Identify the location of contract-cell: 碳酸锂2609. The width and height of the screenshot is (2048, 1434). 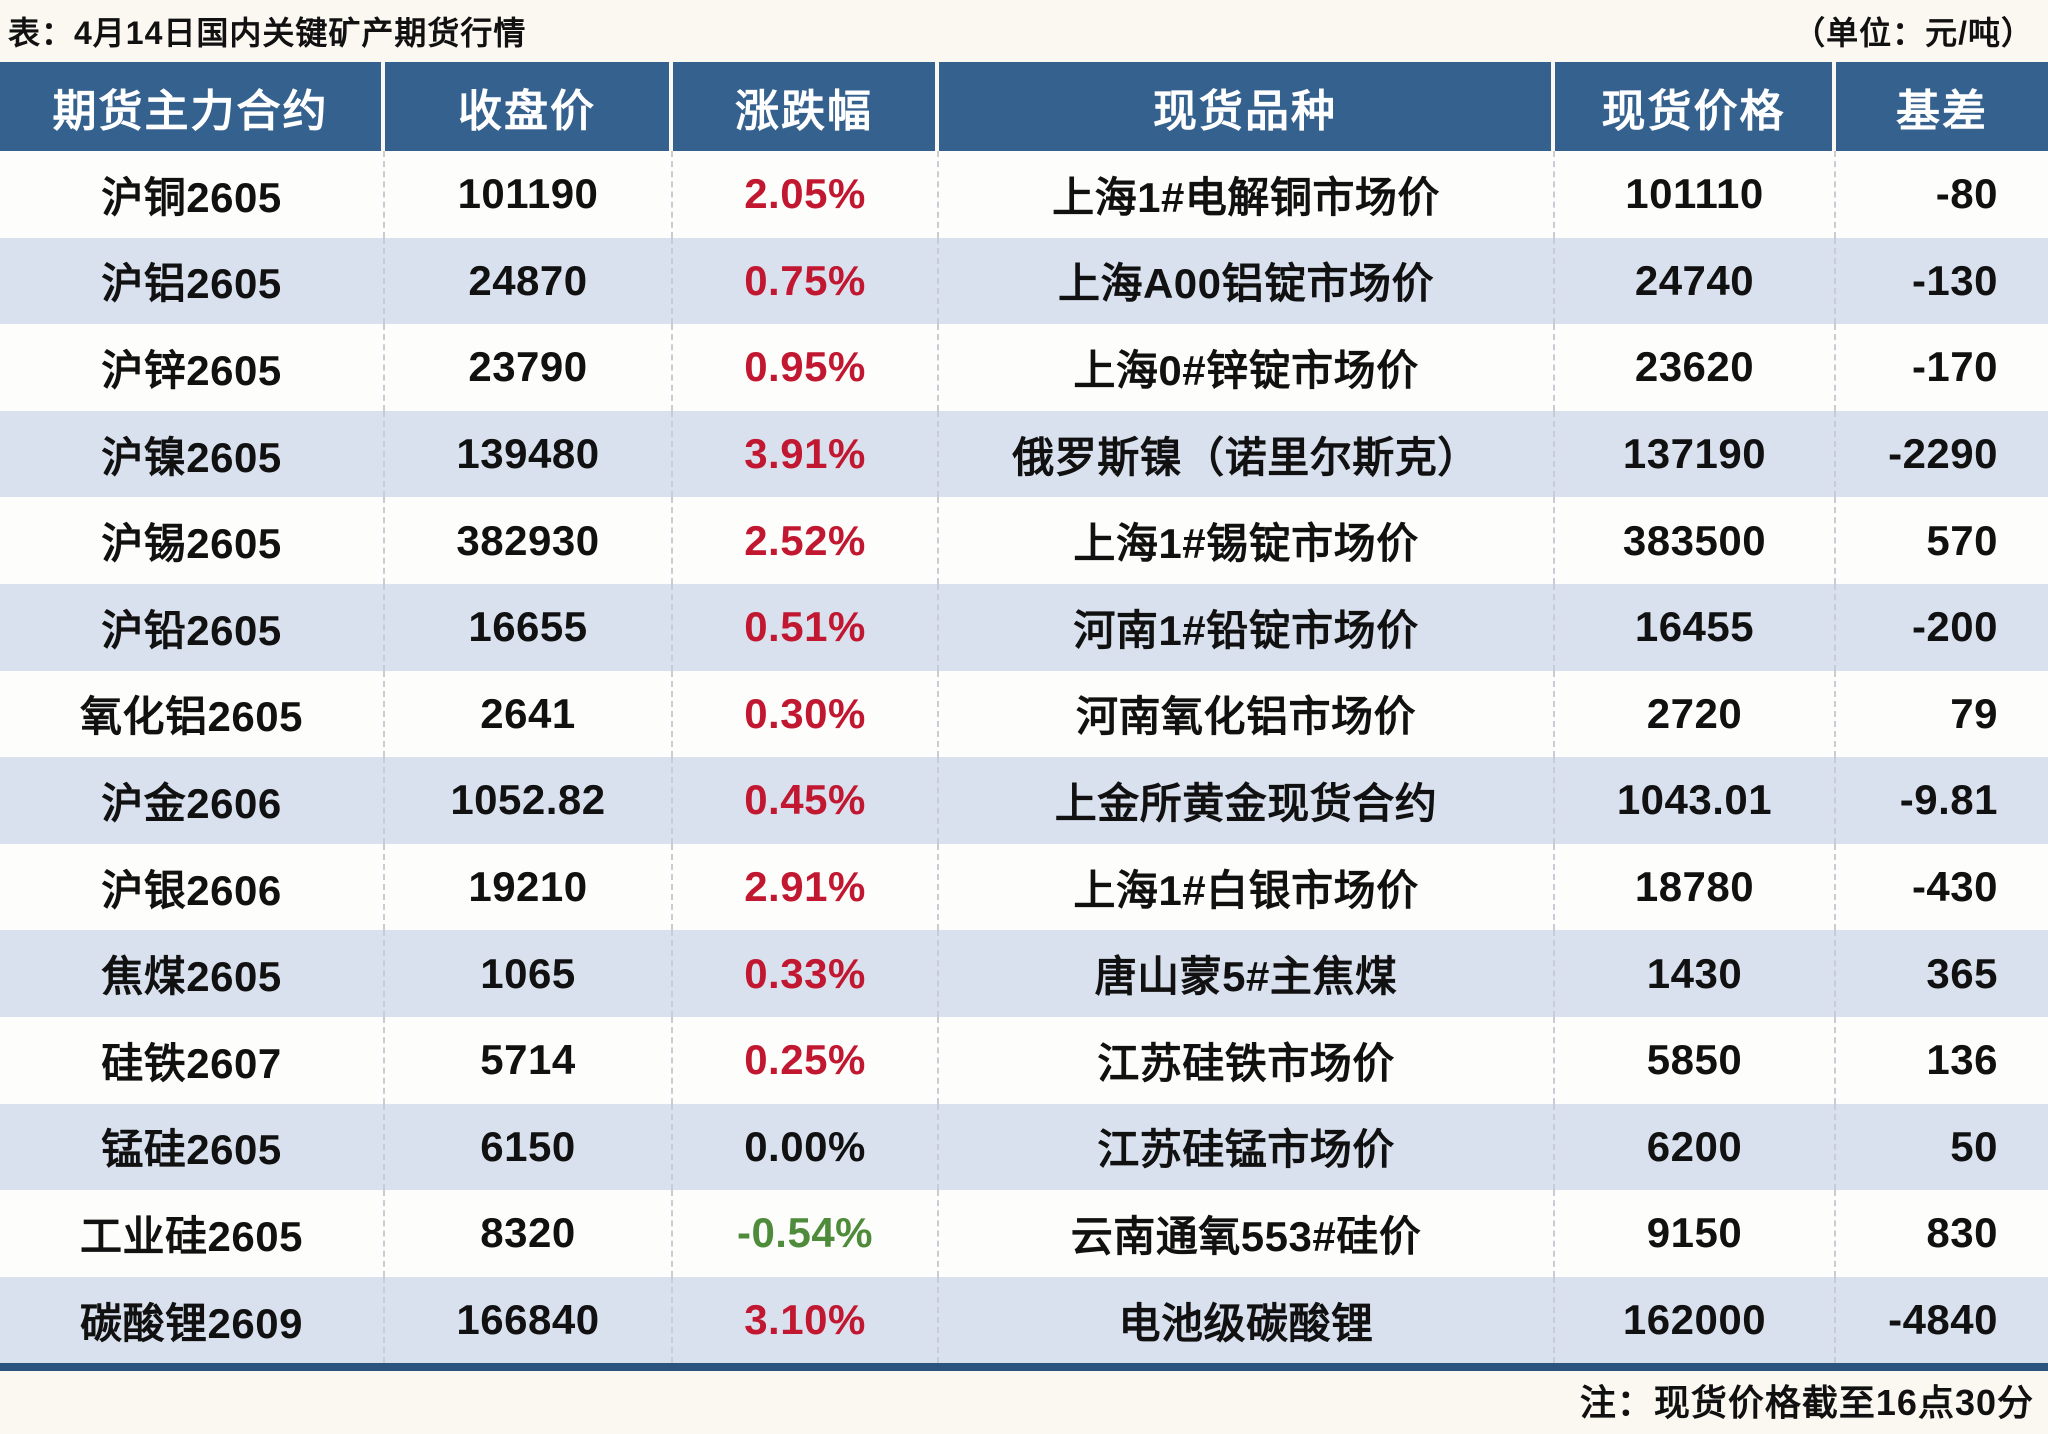
(192, 1320).